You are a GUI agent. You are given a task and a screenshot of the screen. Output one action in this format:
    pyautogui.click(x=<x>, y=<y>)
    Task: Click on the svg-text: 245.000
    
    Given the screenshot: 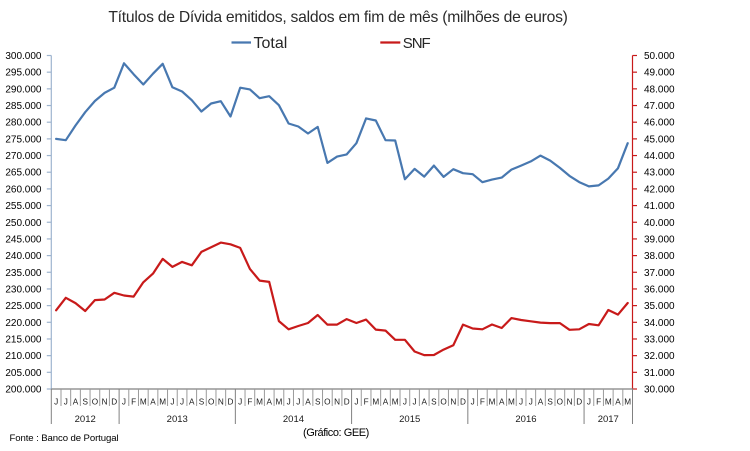 What is the action you would take?
    pyautogui.click(x=23, y=239)
    